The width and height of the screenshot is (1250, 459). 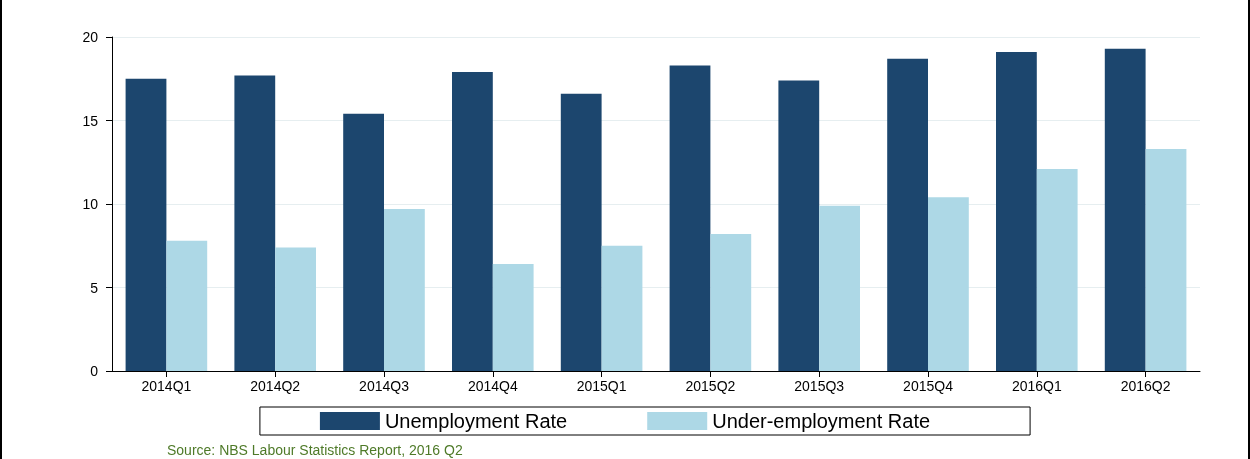 What do you see at coordinates (94, 287) in the screenshot?
I see `y-tick-label: 5` at bounding box center [94, 287].